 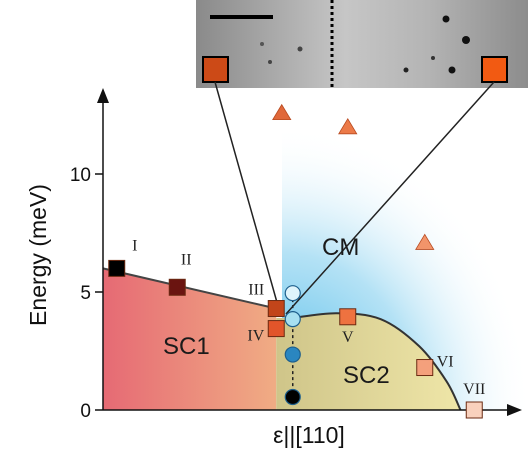 I want to click on y-ticks: 0 5 10, so click(x=86, y=293).